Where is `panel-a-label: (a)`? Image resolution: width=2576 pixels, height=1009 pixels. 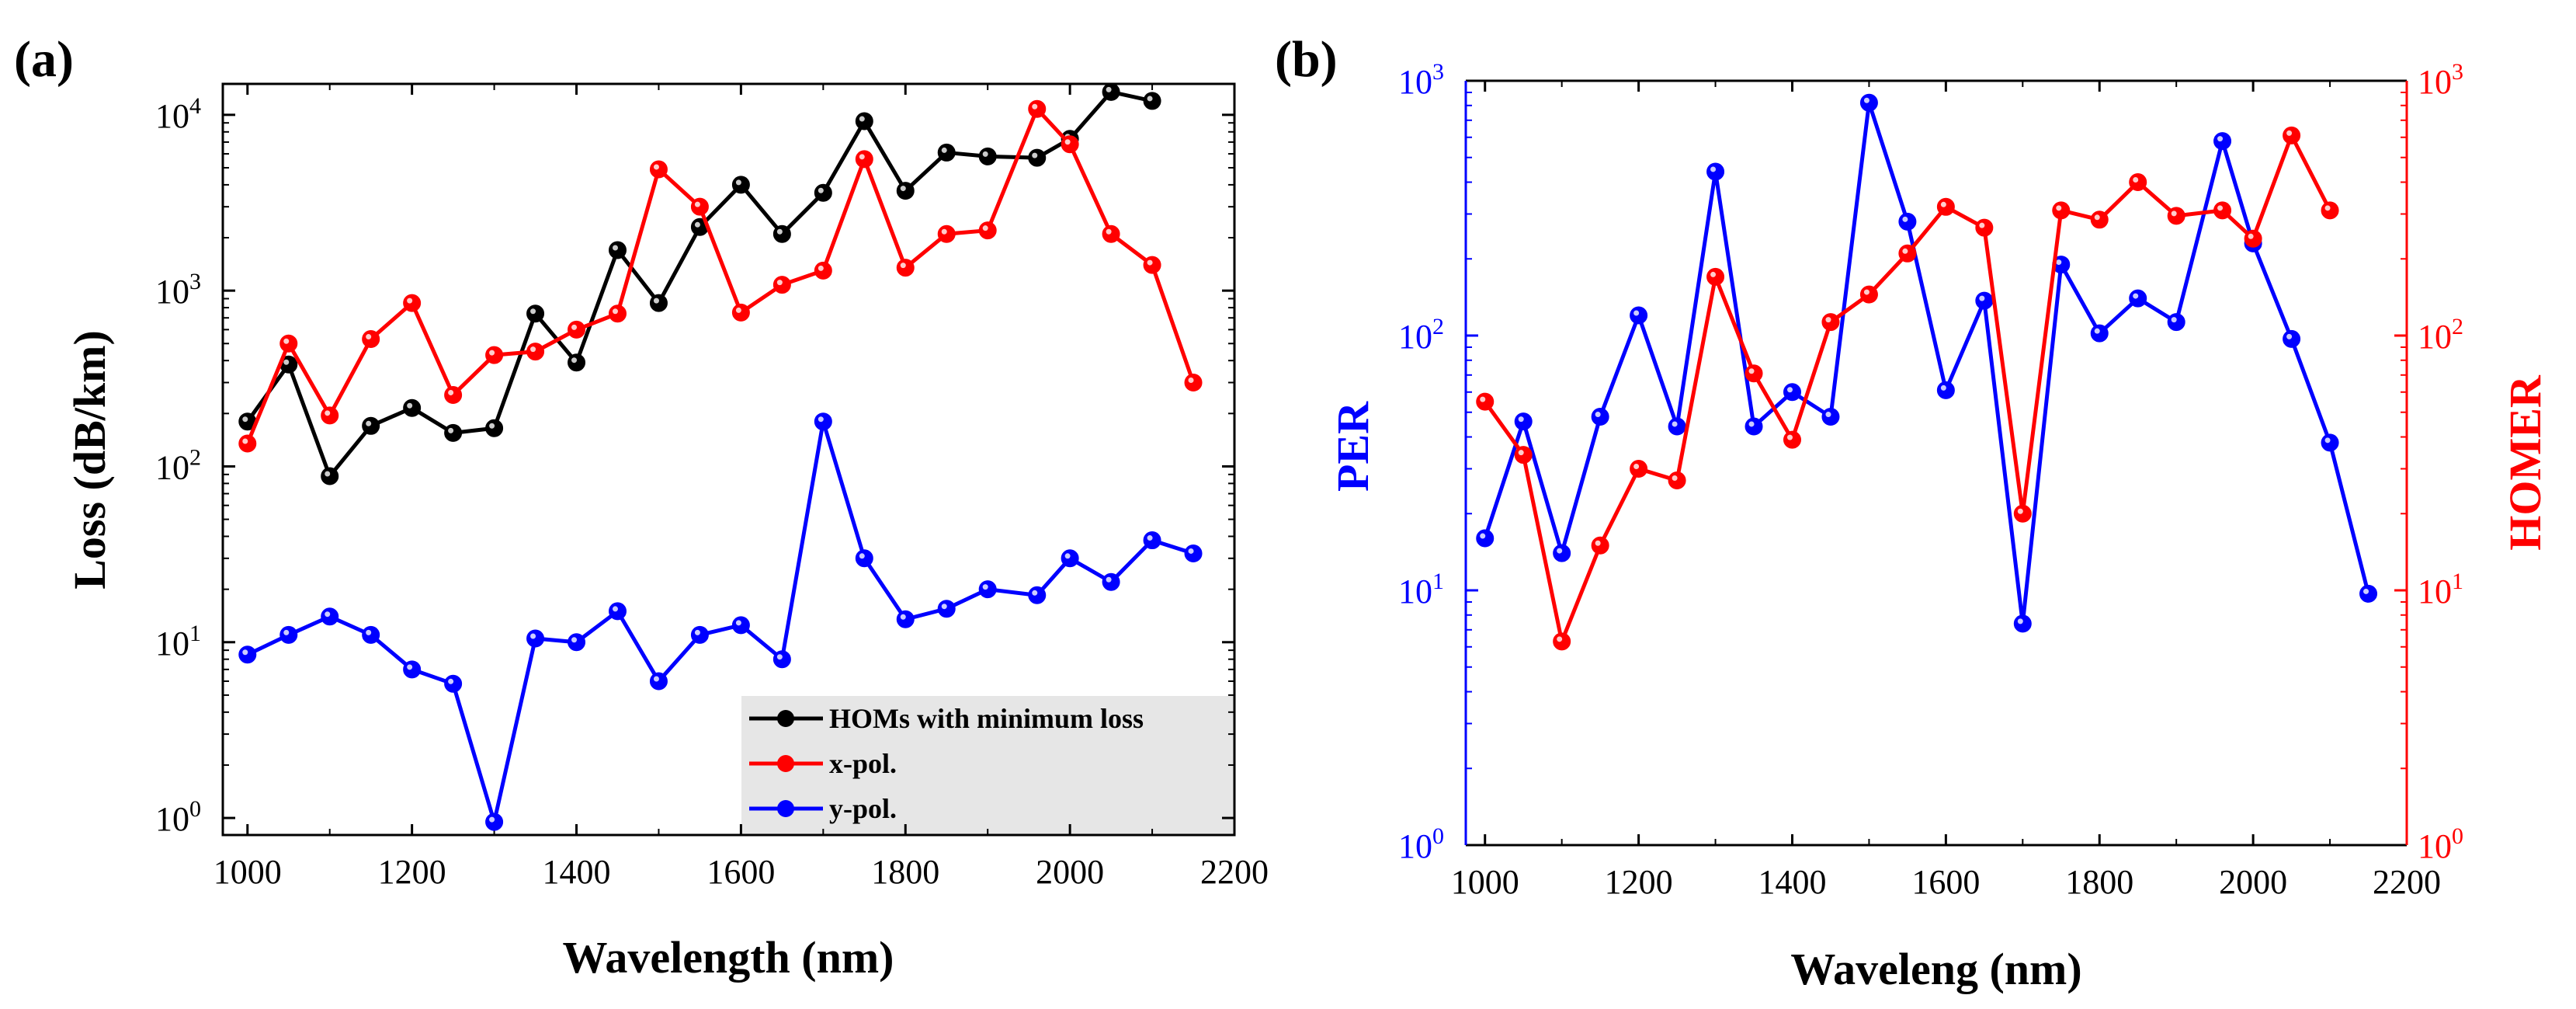 panel-a-label: (a) is located at coordinates (44, 59).